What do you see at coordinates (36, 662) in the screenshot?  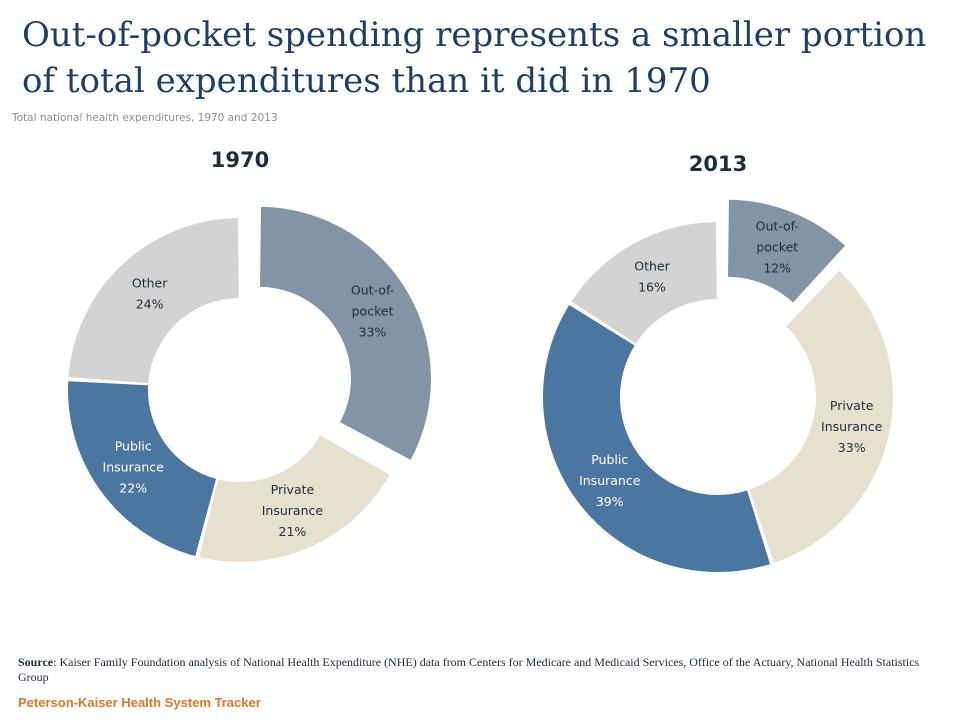 I see `source-label: Source` at bounding box center [36, 662].